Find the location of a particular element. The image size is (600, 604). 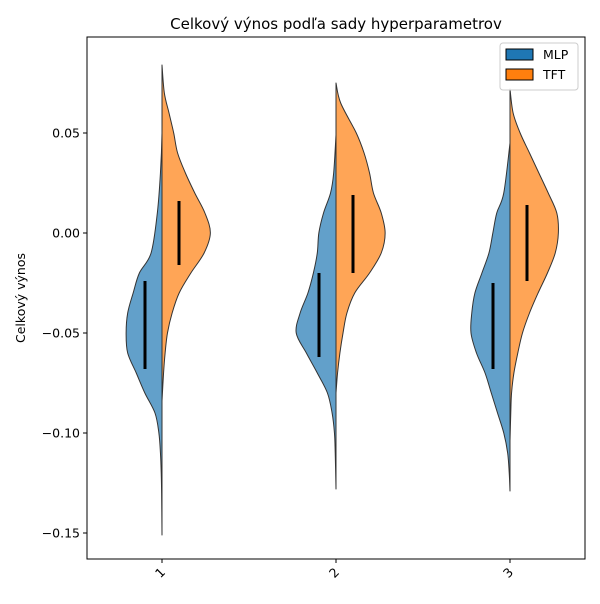

y-tick-label: 0.05 is located at coordinates (66, 133).